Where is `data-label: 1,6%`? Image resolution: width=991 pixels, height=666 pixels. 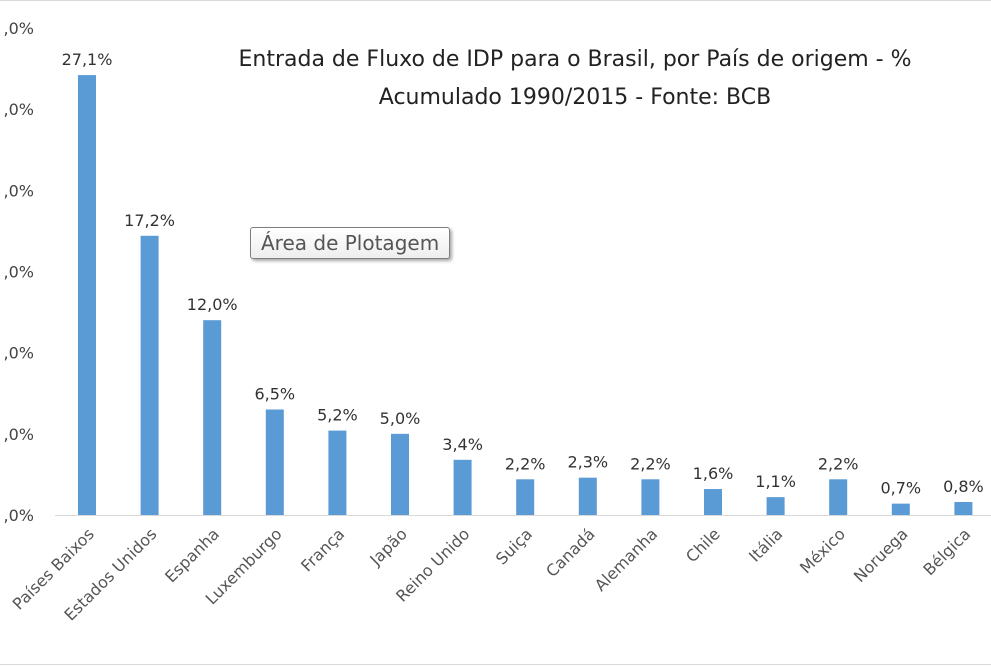
data-label: 1,6% is located at coordinates (713, 473).